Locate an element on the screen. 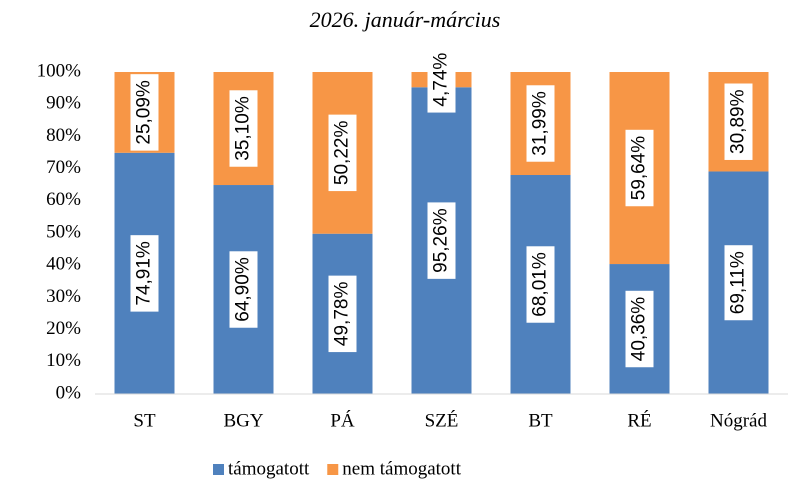  data-label: 49,78% is located at coordinates (342, 314).